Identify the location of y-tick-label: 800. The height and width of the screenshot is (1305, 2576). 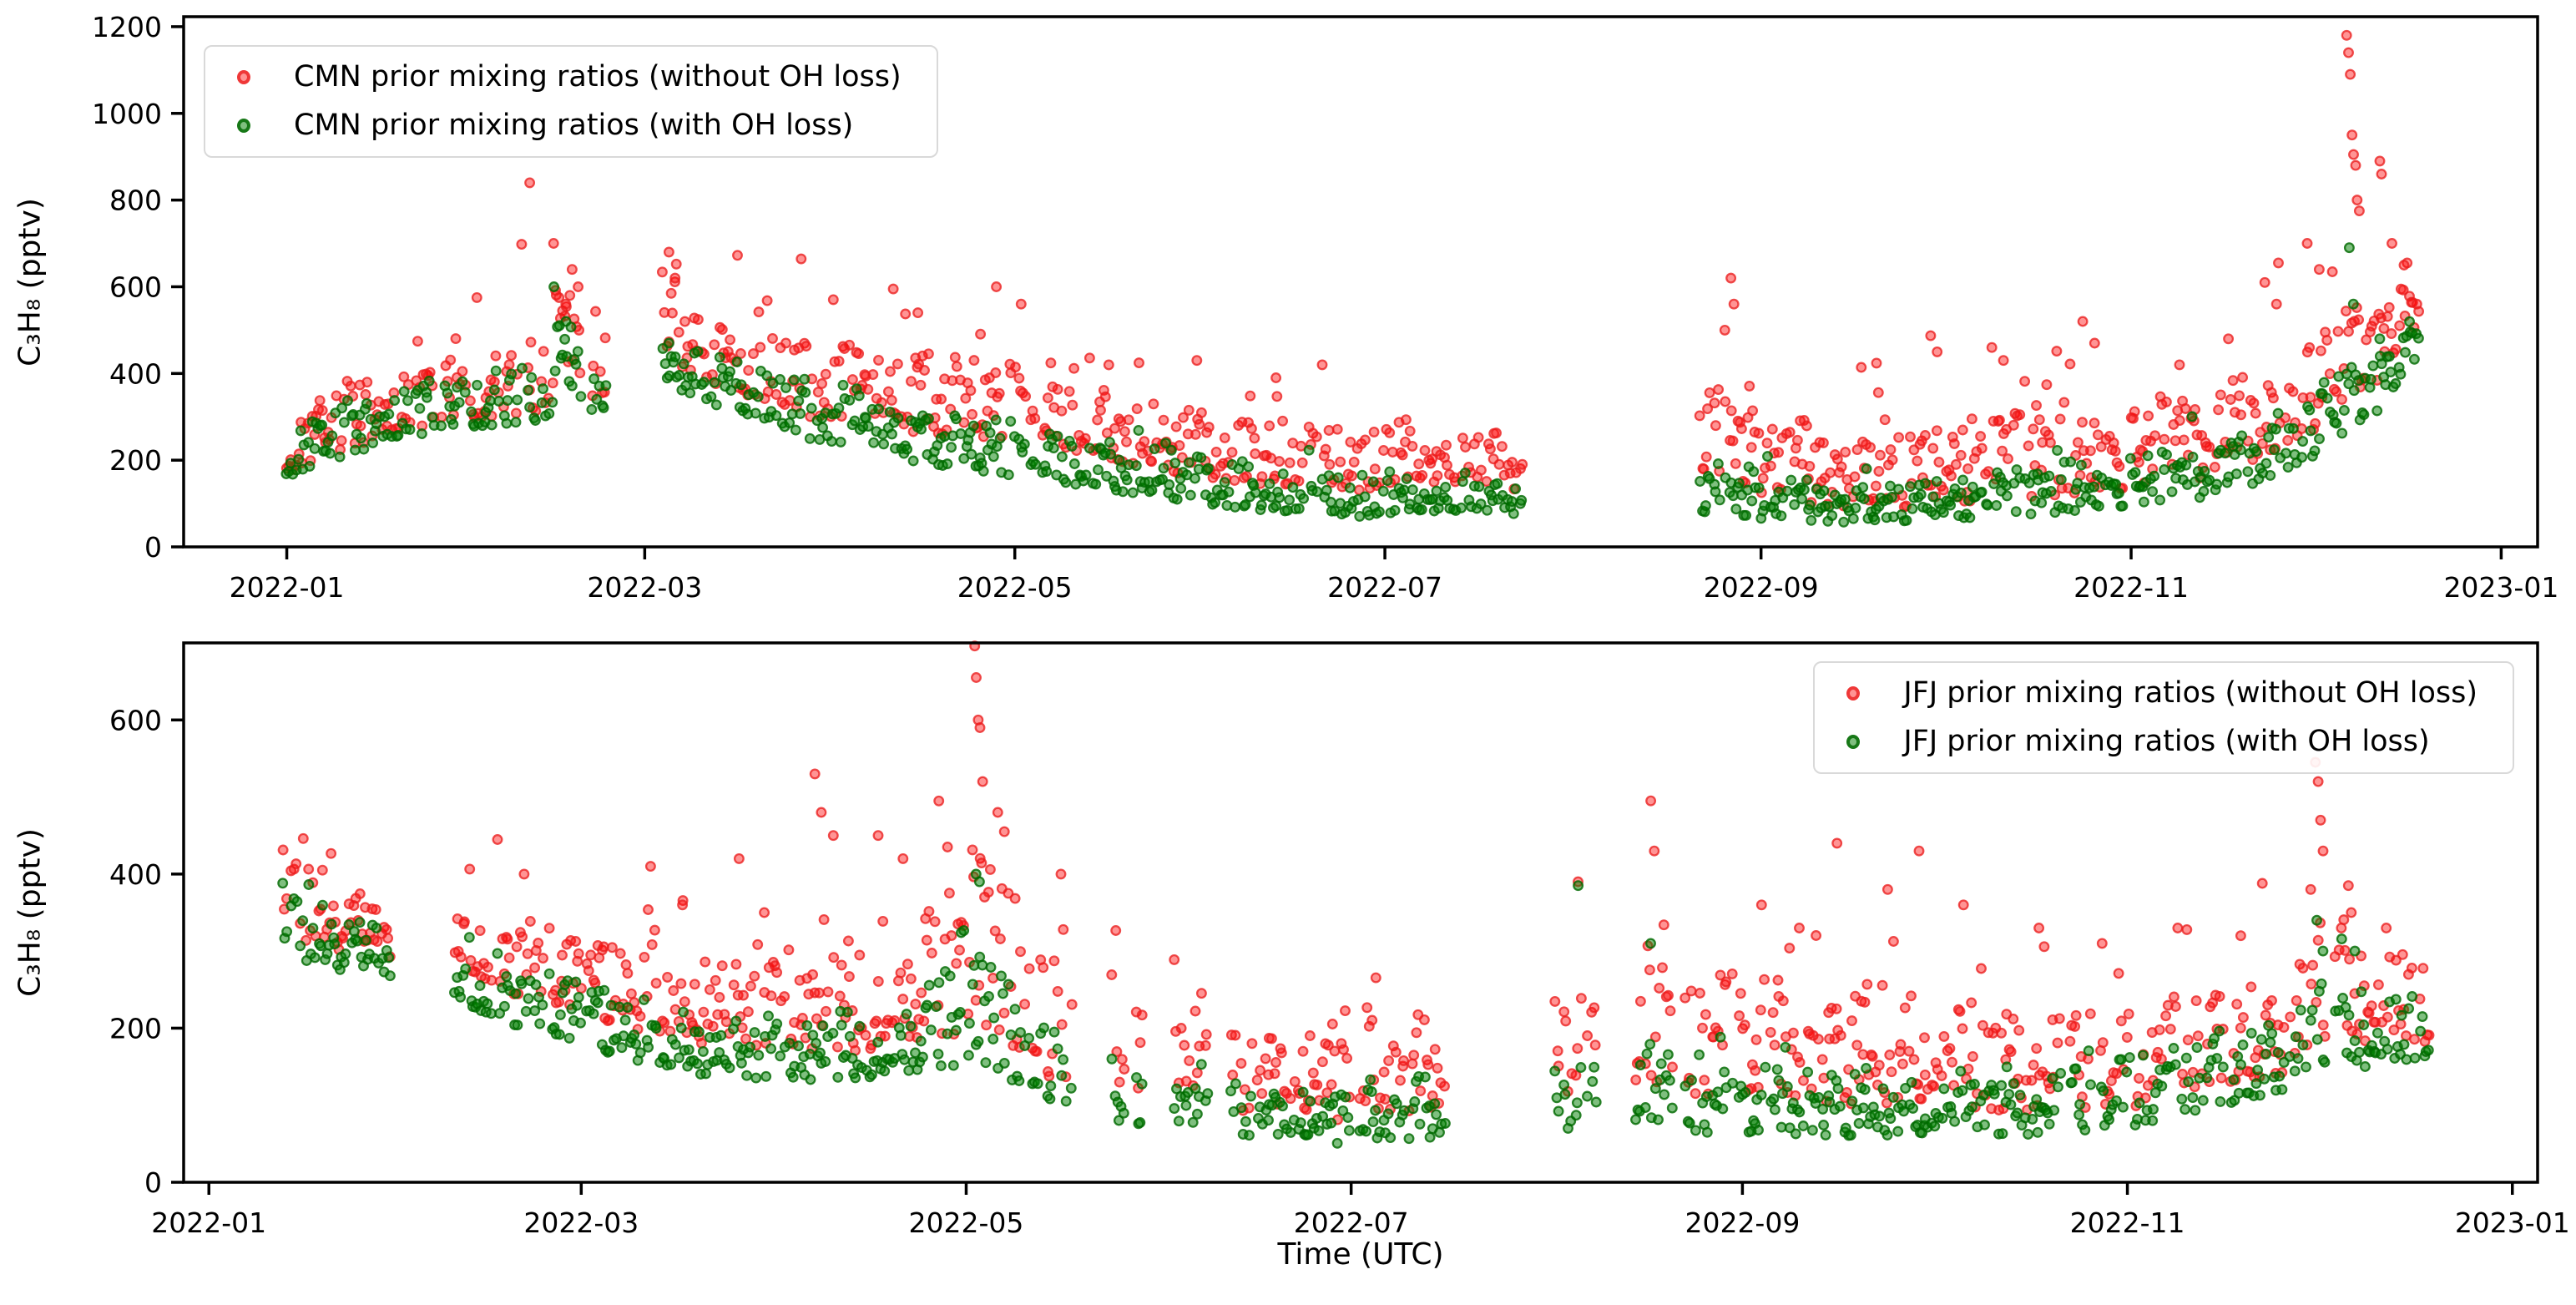
(135, 201).